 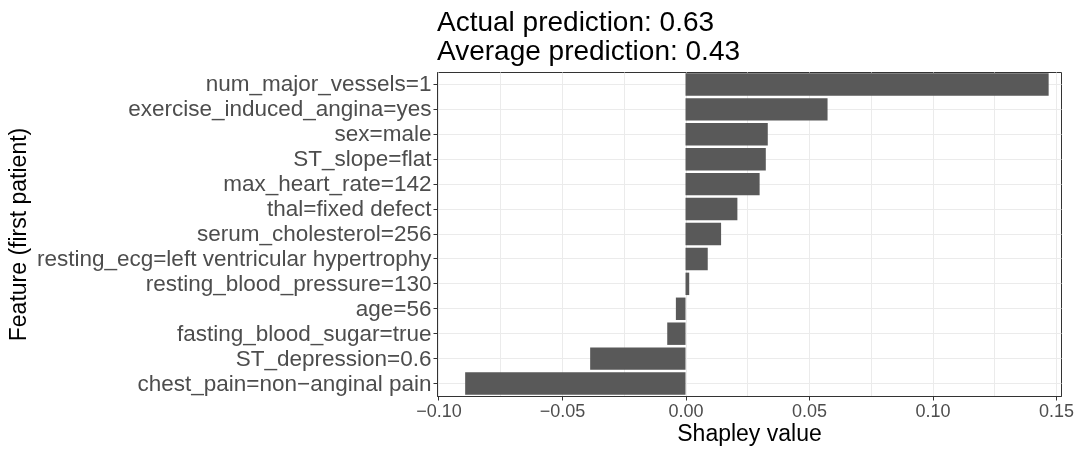 What do you see at coordinates (318, 84) in the screenshot?
I see `y-tick-label: num_major_vessels=1` at bounding box center [318, 84].